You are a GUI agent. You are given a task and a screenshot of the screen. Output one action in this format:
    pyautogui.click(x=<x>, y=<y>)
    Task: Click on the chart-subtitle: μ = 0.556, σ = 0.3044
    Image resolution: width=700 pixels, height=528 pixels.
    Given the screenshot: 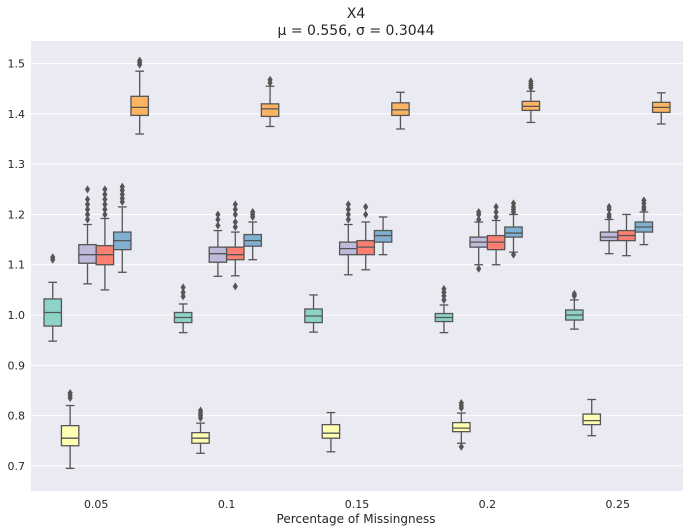 What is the action you would take?
    pyautogui.click(x=355, y=31)
    